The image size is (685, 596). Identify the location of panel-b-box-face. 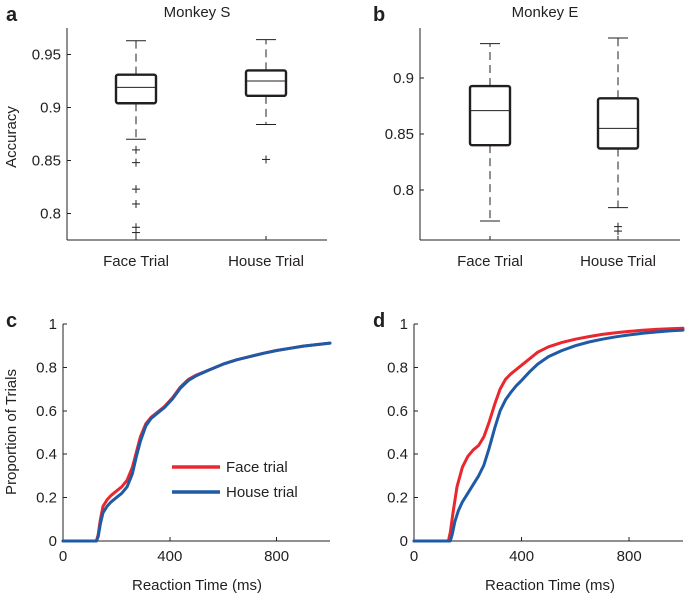
(490, 132).